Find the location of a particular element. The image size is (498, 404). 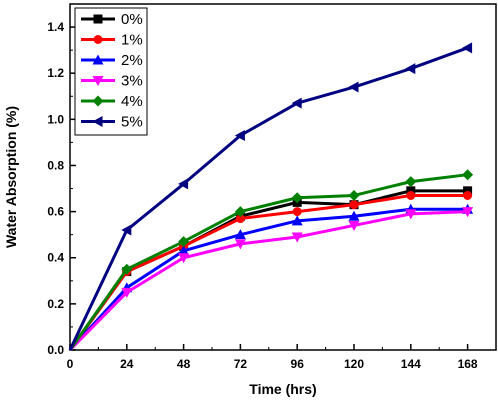

y-axis-label: Water Absorption (%) is located at coordinates (11, 177).